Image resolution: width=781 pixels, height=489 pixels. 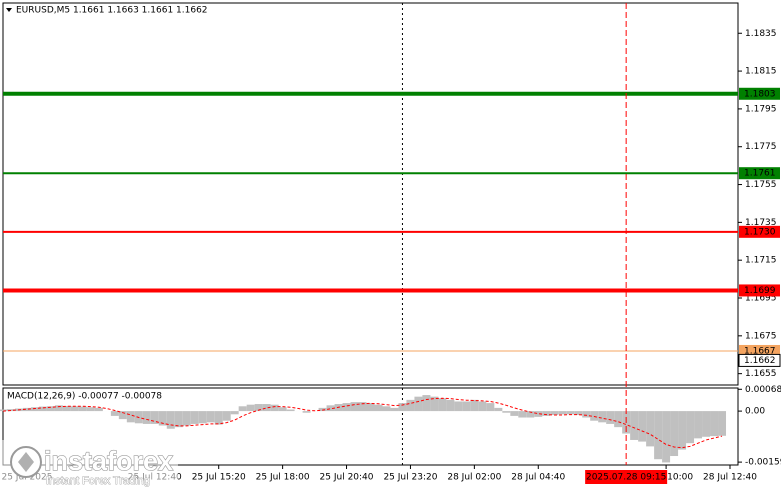 What do you see at coordinates (761, 185) in the screenshot?
I see `y-tick-label: 1.1755` at bounding box center [761, 185].